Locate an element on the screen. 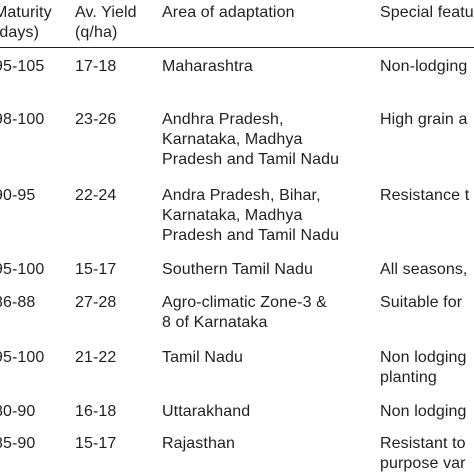 The width and height of the screenshot is (474, 474). row-4-feature: All seasons, is located at coordinates (423, 270).